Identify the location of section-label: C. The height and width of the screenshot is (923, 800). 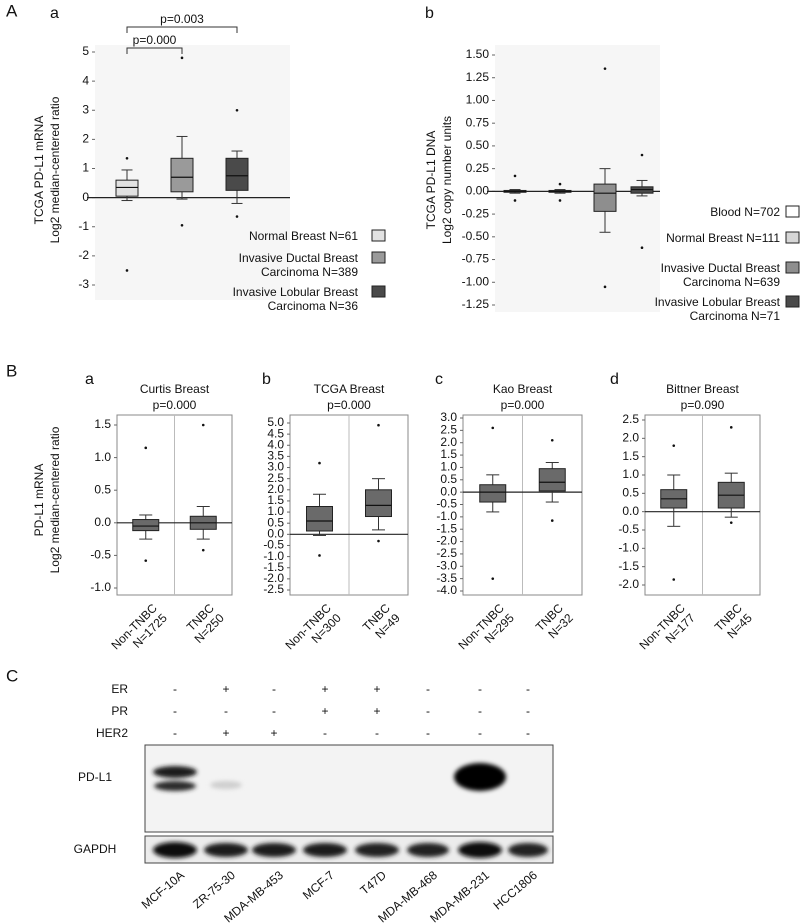
(12, 675).